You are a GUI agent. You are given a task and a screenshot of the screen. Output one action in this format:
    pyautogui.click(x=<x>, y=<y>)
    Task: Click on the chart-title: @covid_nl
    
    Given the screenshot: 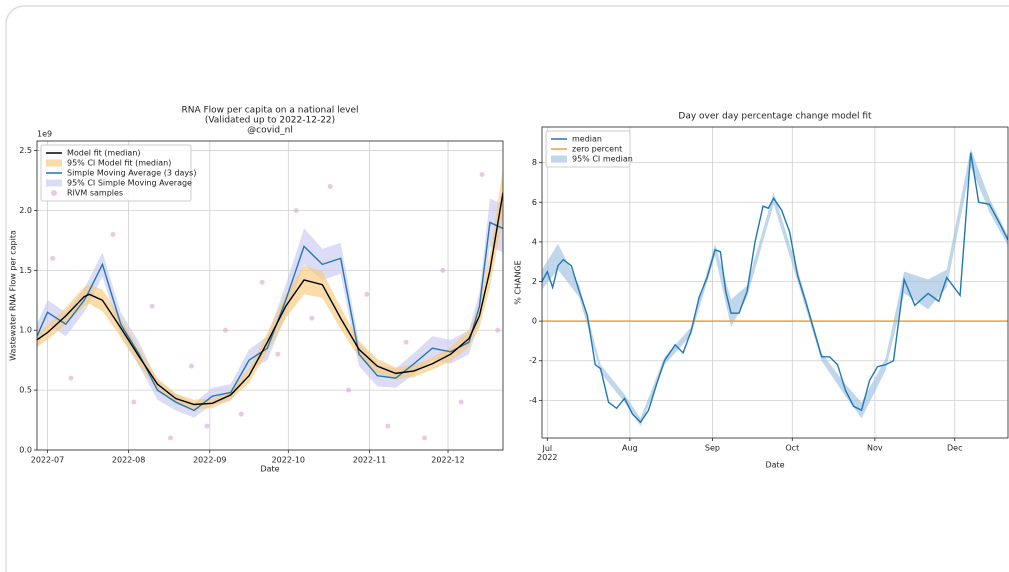 What is the action you would take?
    pyautogui.click(x=270, y=131)
    